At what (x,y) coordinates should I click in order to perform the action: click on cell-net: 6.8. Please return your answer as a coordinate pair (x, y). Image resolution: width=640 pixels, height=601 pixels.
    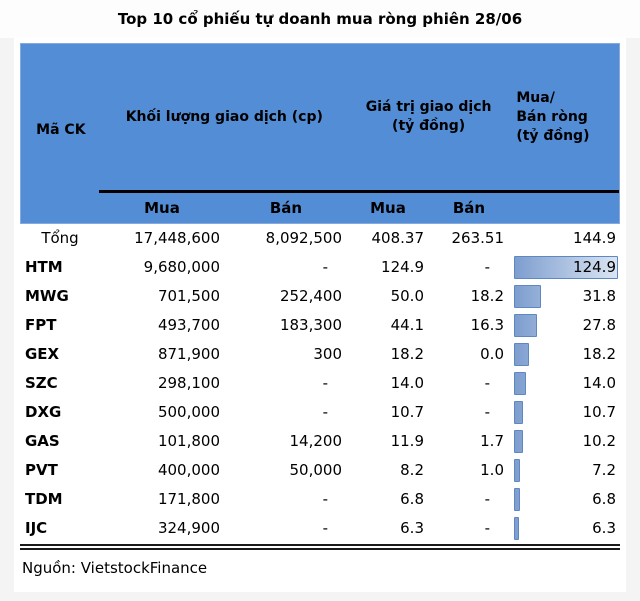
    Looking at the image, I should click on (565, 499).